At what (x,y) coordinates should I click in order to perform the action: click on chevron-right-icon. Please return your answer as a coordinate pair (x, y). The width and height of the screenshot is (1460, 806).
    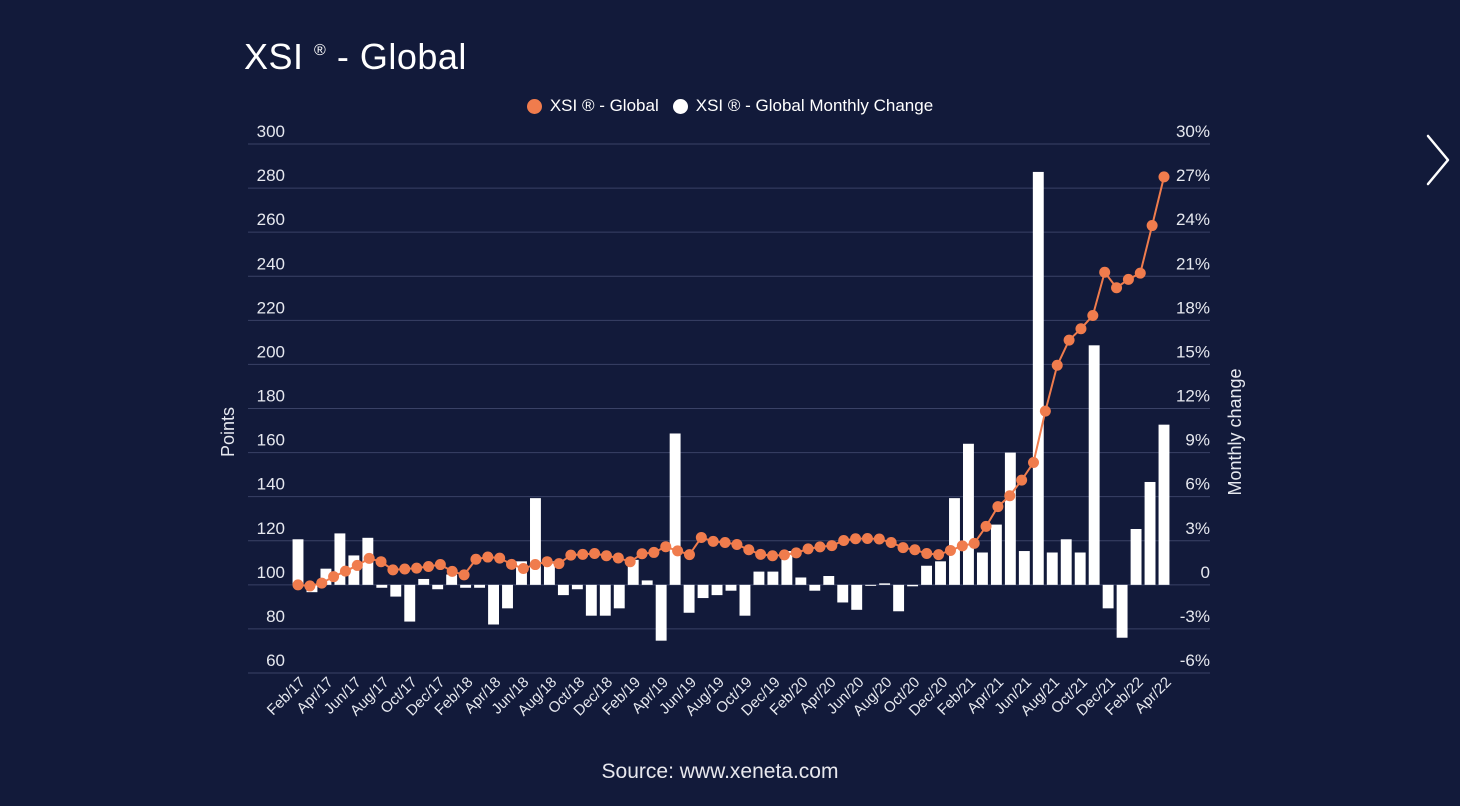
    Looking at the image, I should click on (1437, 160).